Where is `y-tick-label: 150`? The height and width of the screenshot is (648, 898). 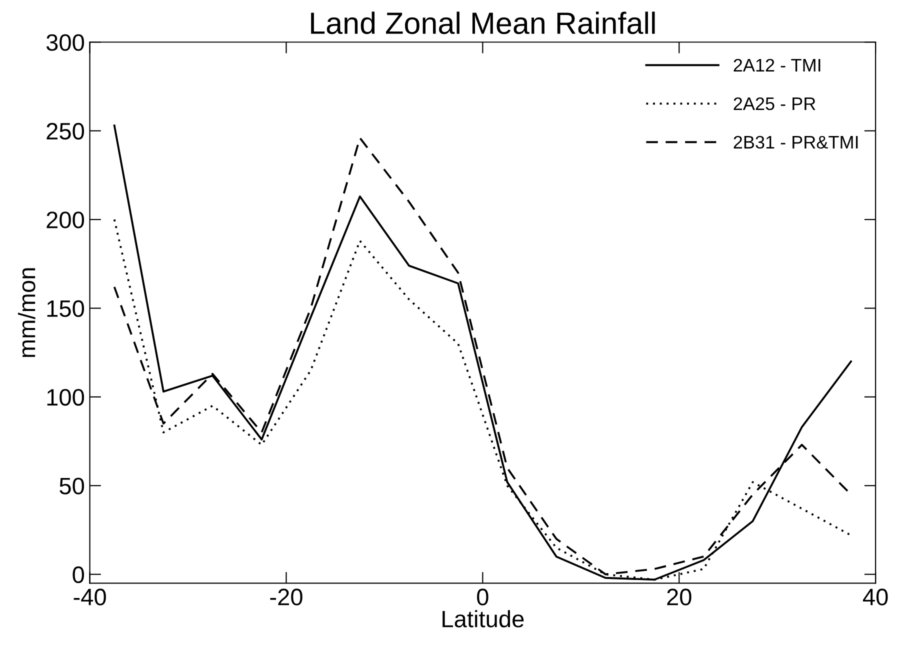 y-tick-label: 150 is located at coordinates (65, 309).